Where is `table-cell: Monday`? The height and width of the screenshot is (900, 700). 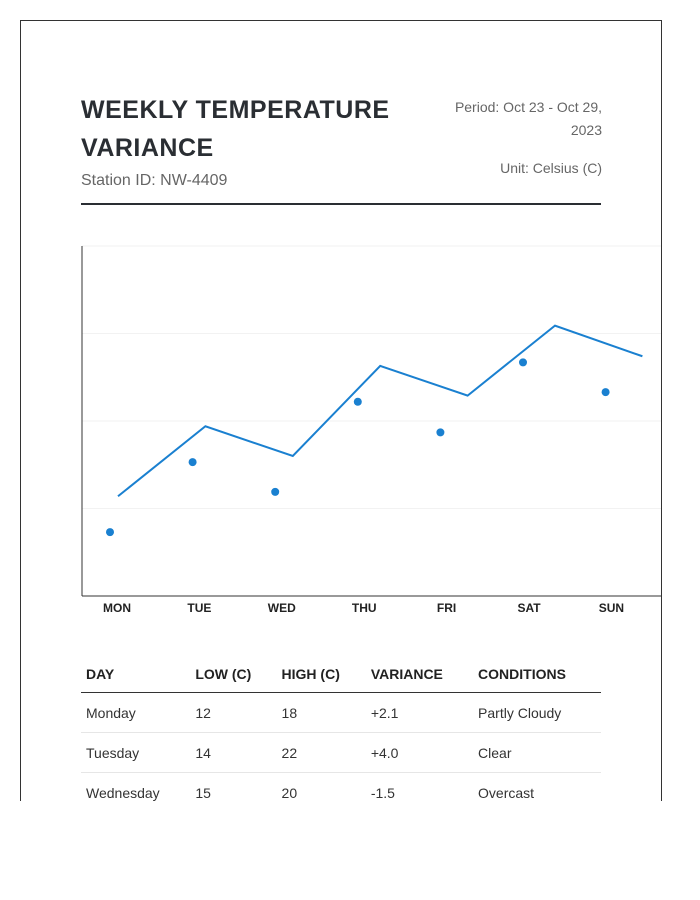 table-cell: Monday is located at coordinates (136, 712).